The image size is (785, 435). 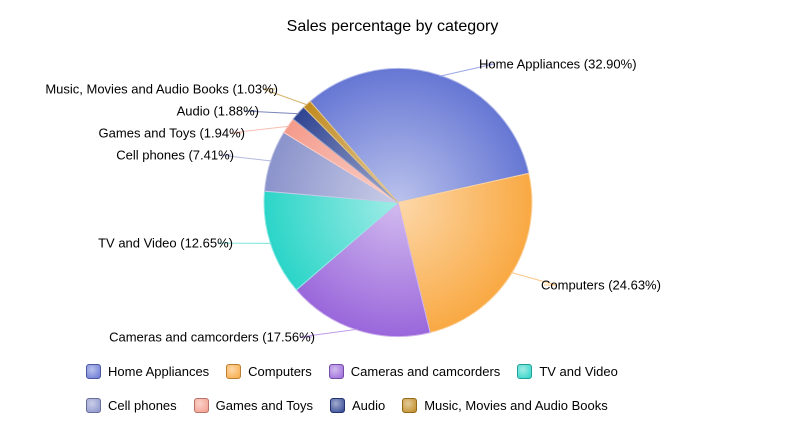 I want to click on legend-label-music-movies-and-audio-books: Music, Movies and Audio Books, so click(x=516, y=405).